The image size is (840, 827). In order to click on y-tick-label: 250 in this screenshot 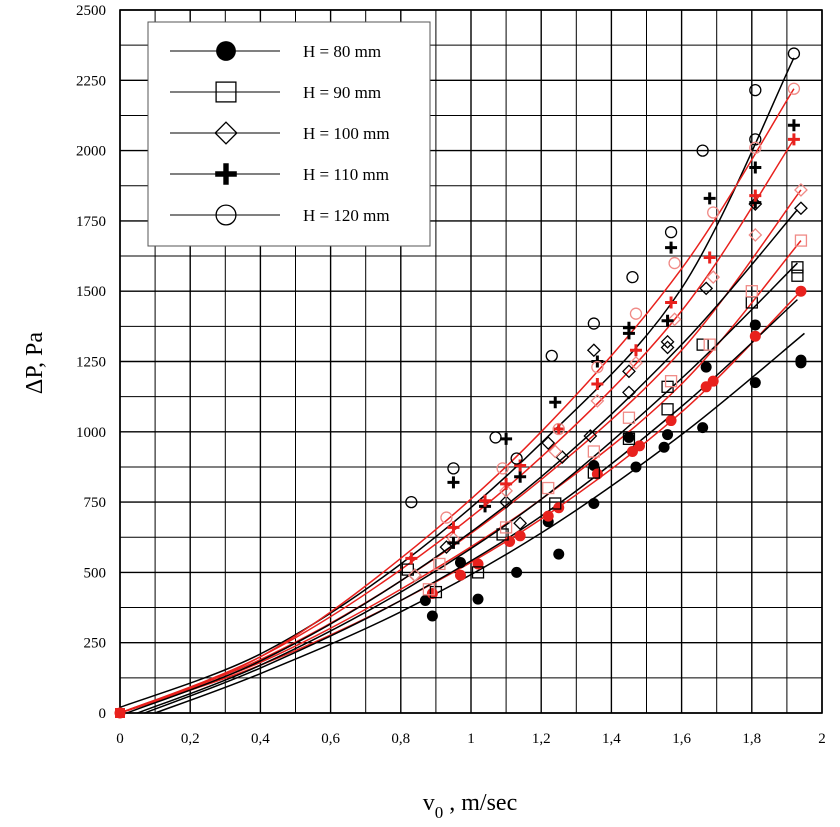, I will do `click(95, 644)`.